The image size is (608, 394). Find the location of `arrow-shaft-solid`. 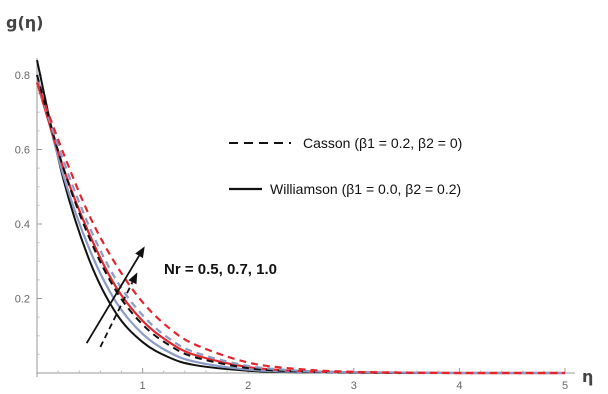

arrow-shaft-solid is located at coordinates (112, 299).